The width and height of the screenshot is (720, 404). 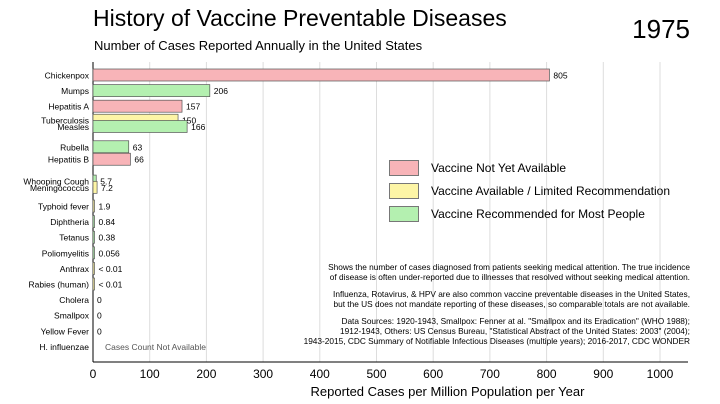 I want to click on x-tick-label: 200, so click(x=206, y=374).